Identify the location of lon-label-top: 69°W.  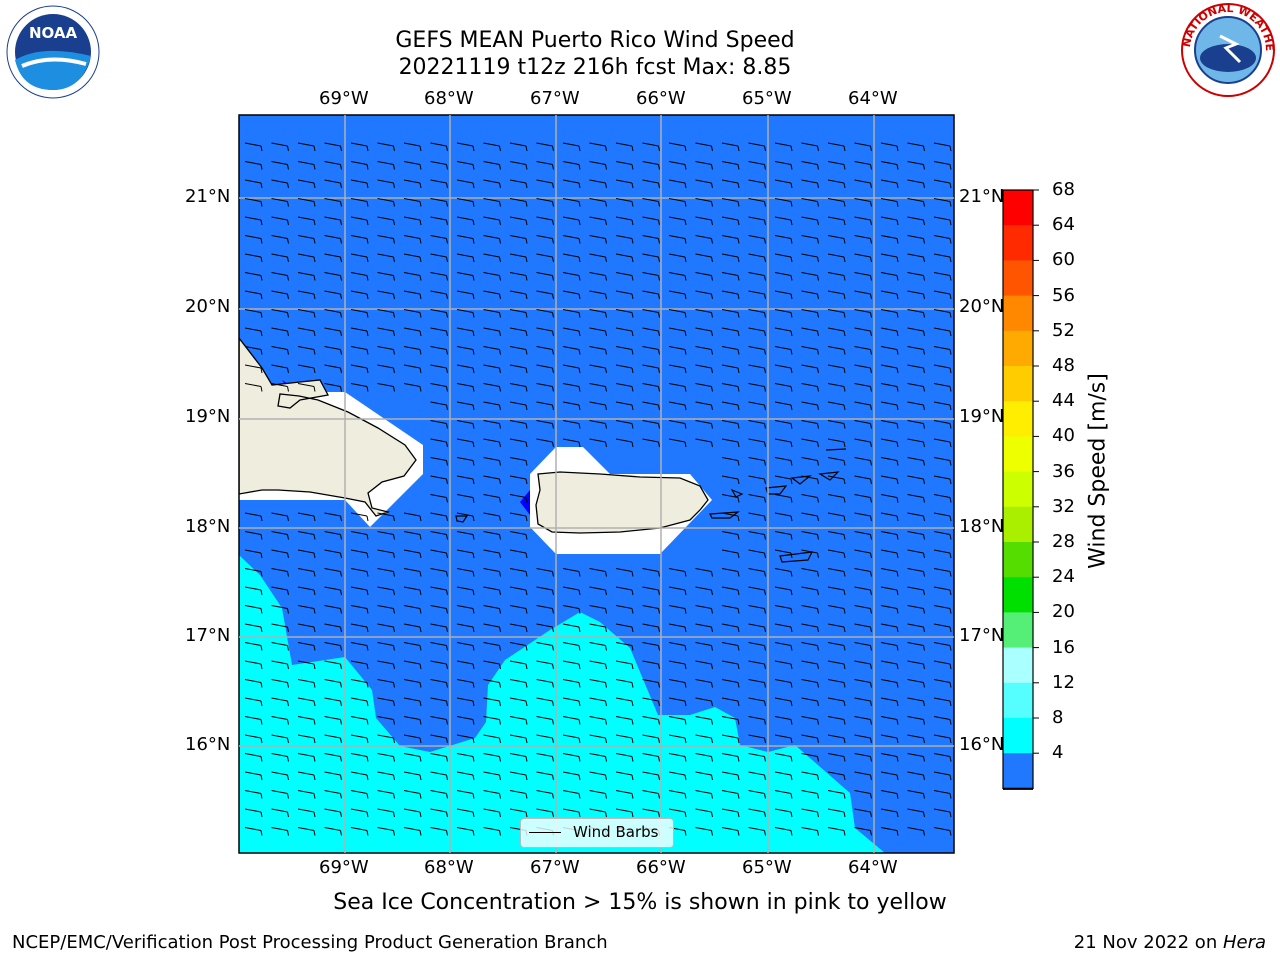
(344, 98).